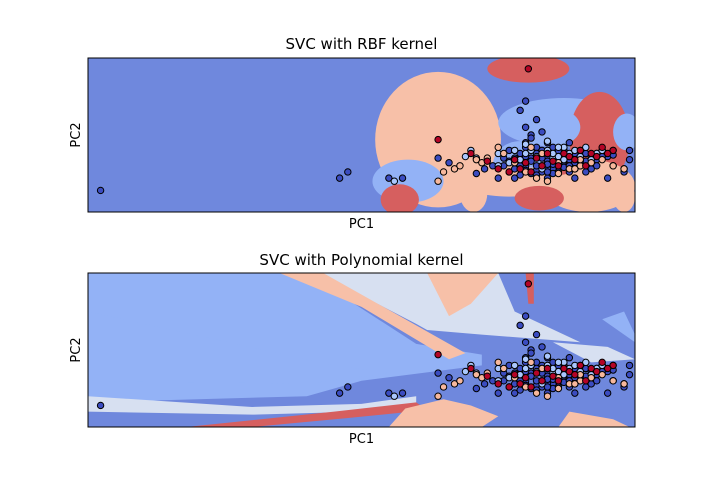 The height and width of the screenshot is (480, 705). What do you see at coordinates (361, 260) in the screenshot?
I see `chart-title: SVC with Polynomial kernel` at bounding box center [361, 260].